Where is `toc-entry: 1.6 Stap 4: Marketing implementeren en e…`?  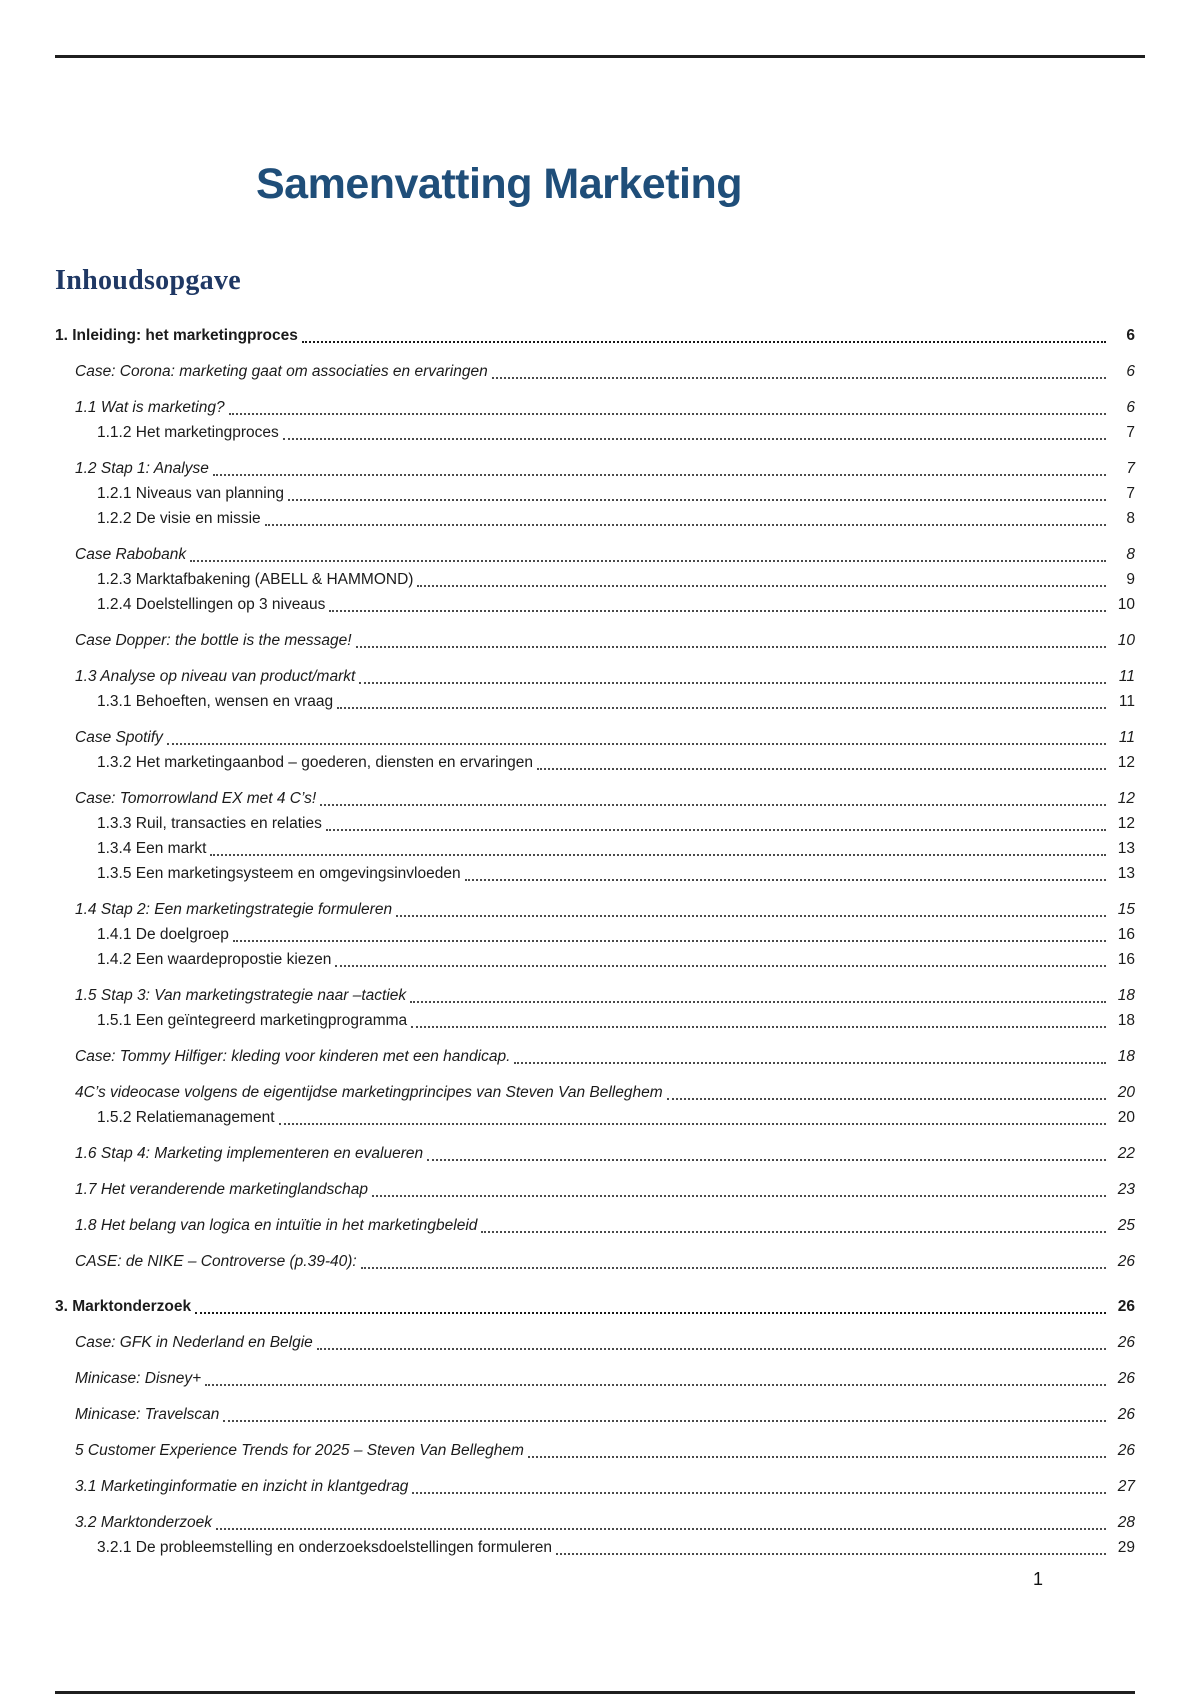 toc-entry: 1.6 Stap 4: Marketing implementeren en e… is located at coordinates (595, 1153).